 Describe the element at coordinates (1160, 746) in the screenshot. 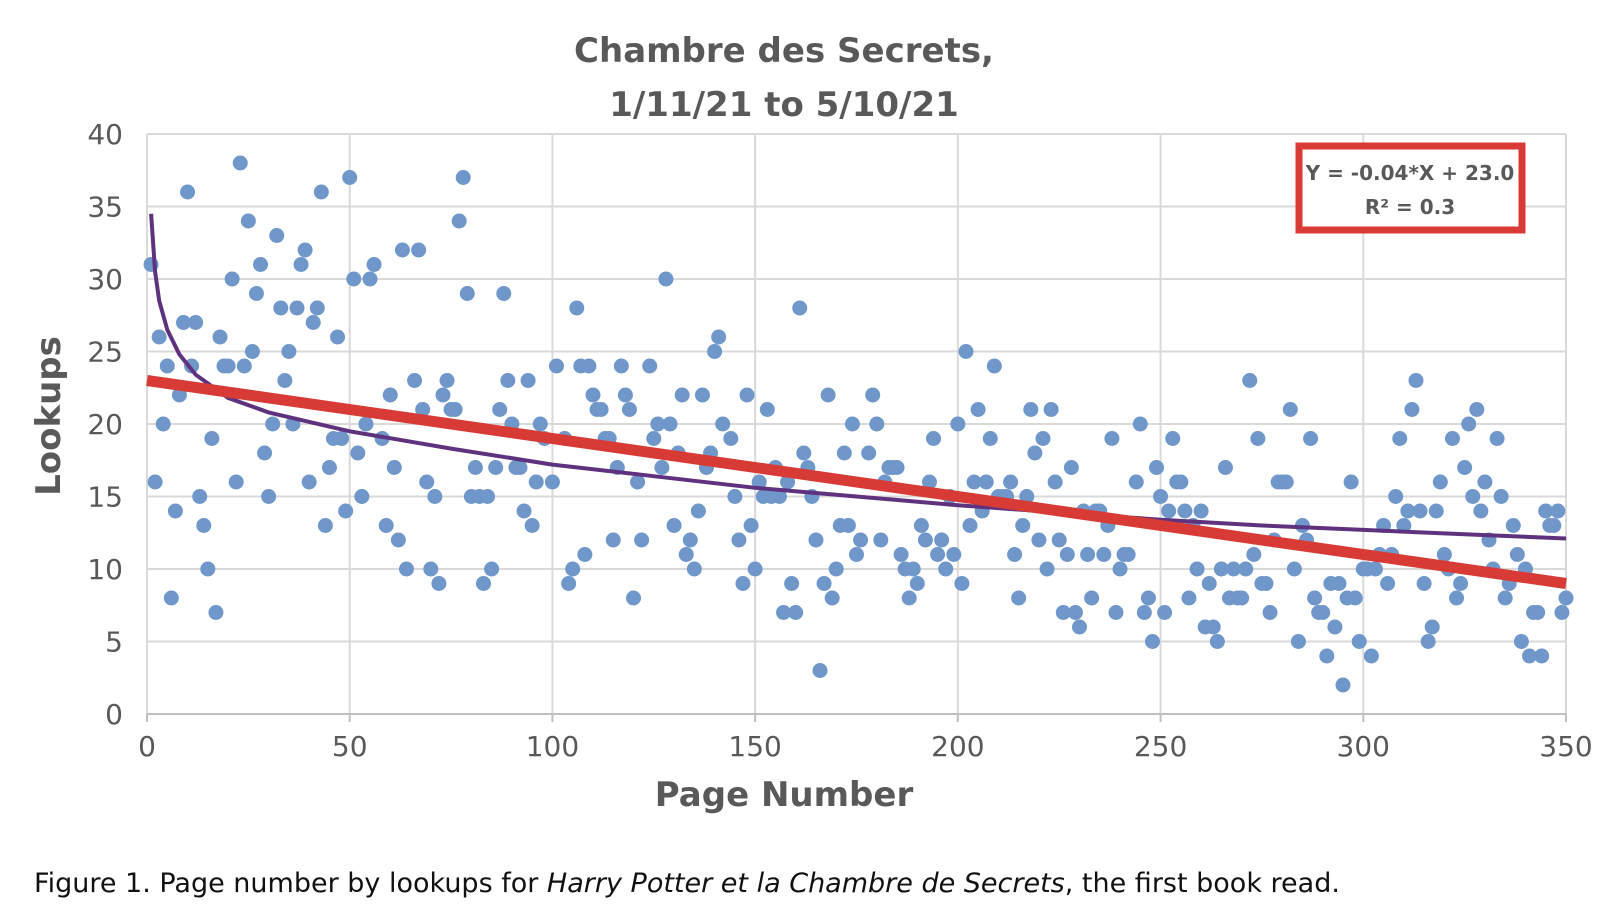

I see `x-tick-label: 250` at that location.